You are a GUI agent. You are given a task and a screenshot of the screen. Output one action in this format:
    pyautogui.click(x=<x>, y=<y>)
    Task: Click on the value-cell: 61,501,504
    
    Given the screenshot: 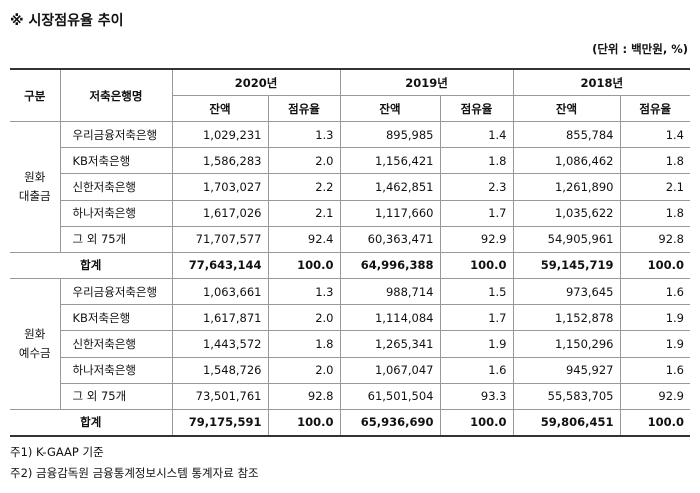 What is the action you would take?
    pyautogui.click(x=390, y=396)
    